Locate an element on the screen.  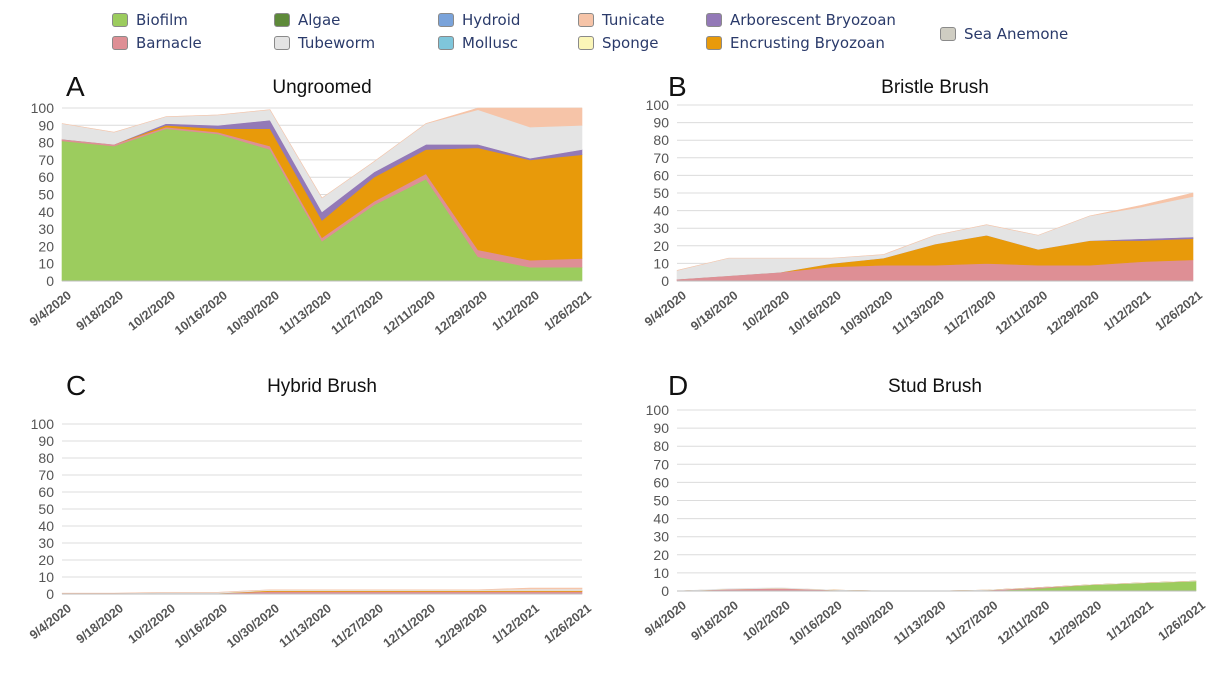
legend-item-barnacle: Barnacle is located at coordinates (157, 43).